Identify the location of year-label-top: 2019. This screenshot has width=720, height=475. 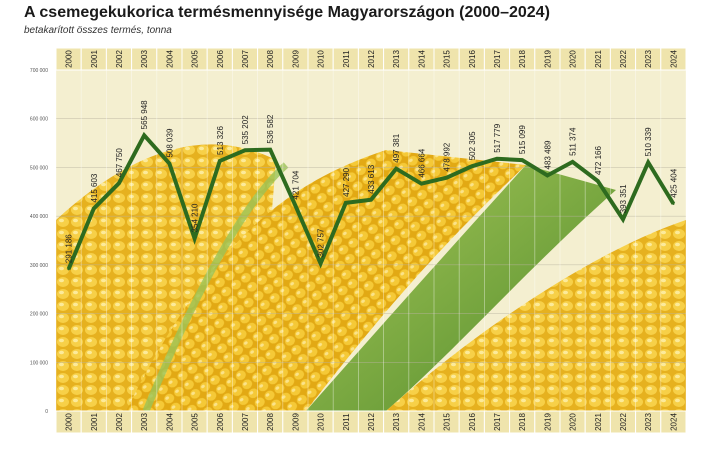
(547, 59).